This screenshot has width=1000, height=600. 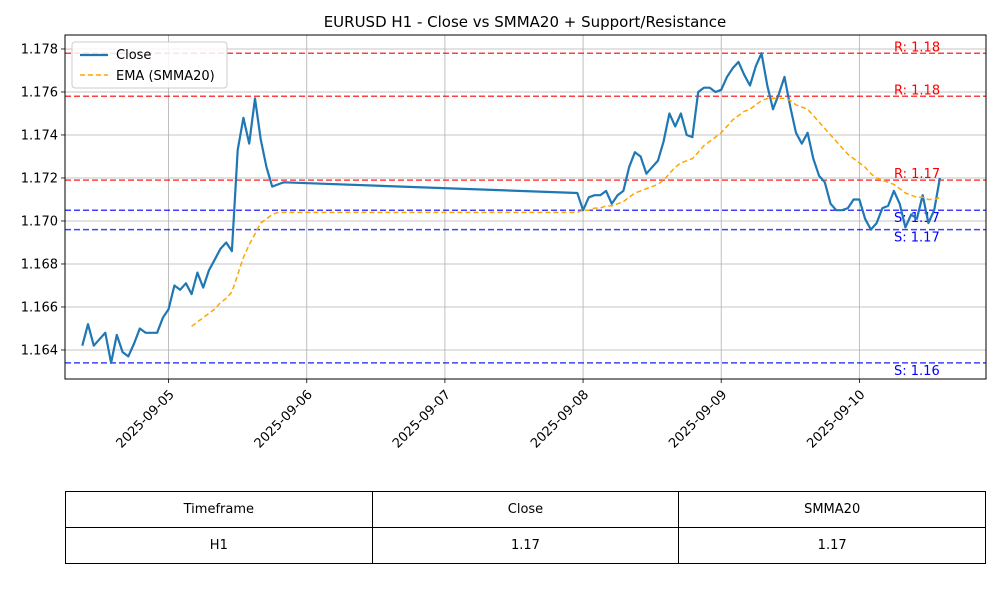 I want to click on table-header-cell: Timeframe, so click(x=219, y=509).